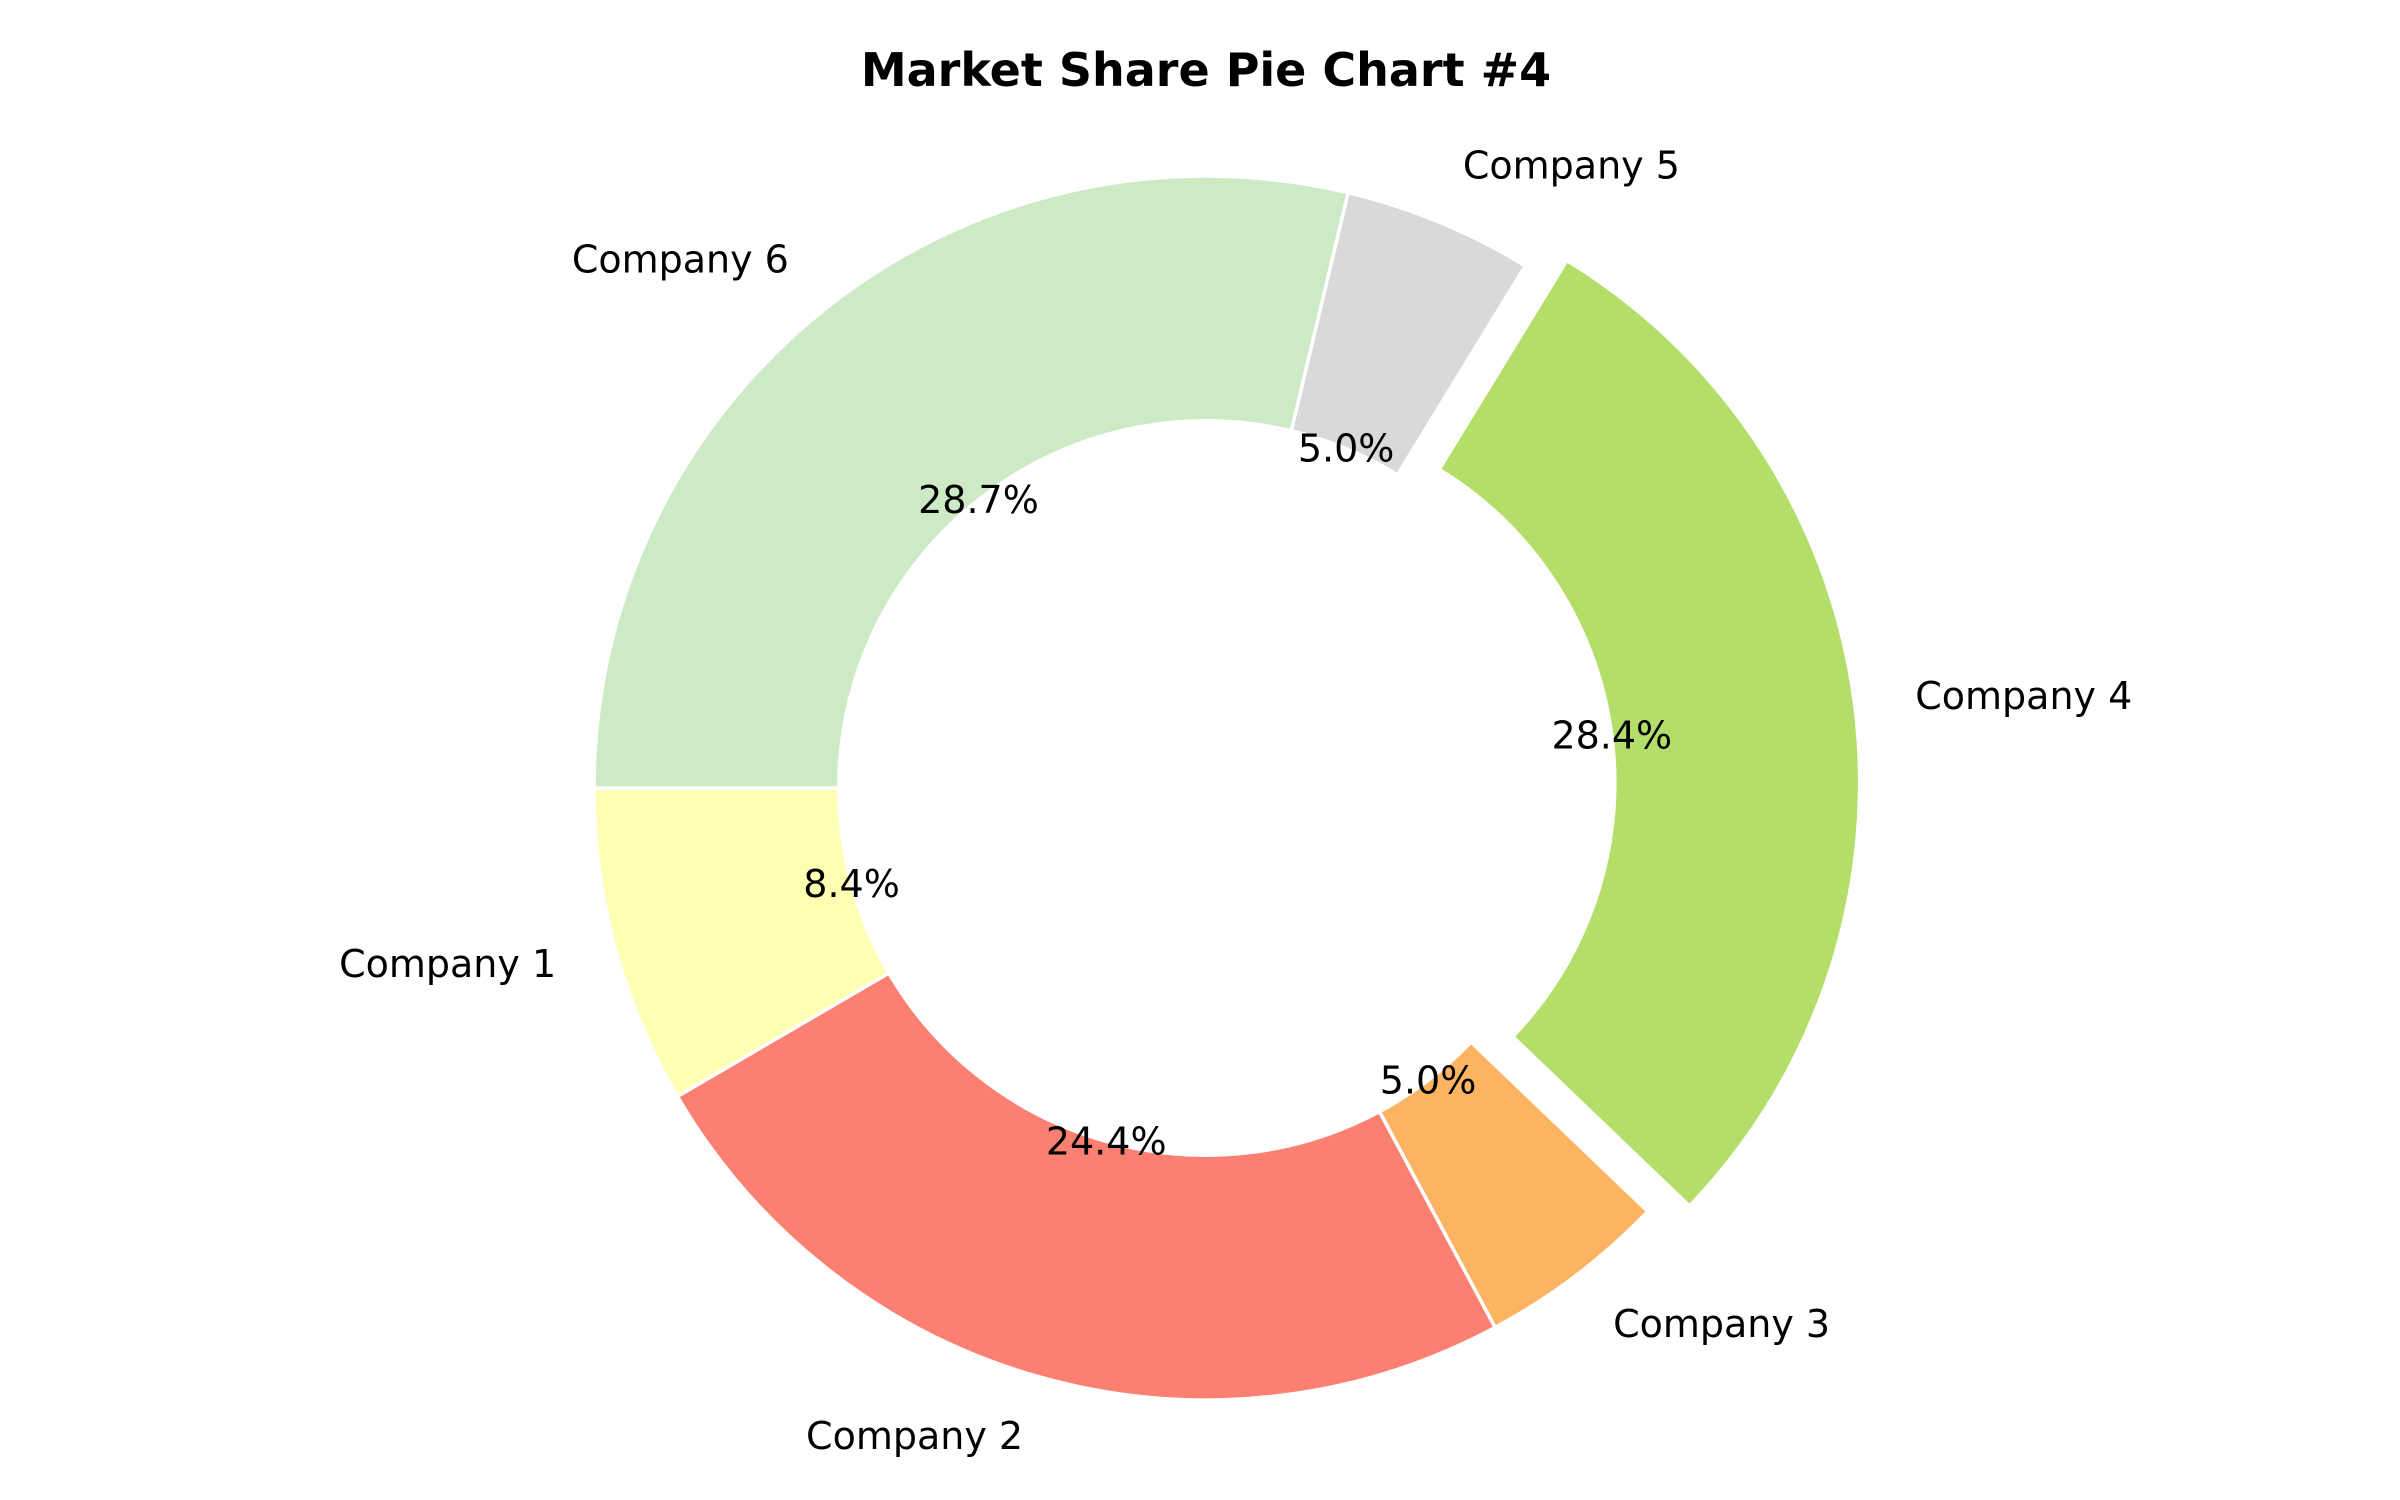 The height and width of the screenshot is (1500, 2400). Describe the element at coordinates (851, 884) in the screenshot. I see `pct-label-company-1: 8.4%` at that location.